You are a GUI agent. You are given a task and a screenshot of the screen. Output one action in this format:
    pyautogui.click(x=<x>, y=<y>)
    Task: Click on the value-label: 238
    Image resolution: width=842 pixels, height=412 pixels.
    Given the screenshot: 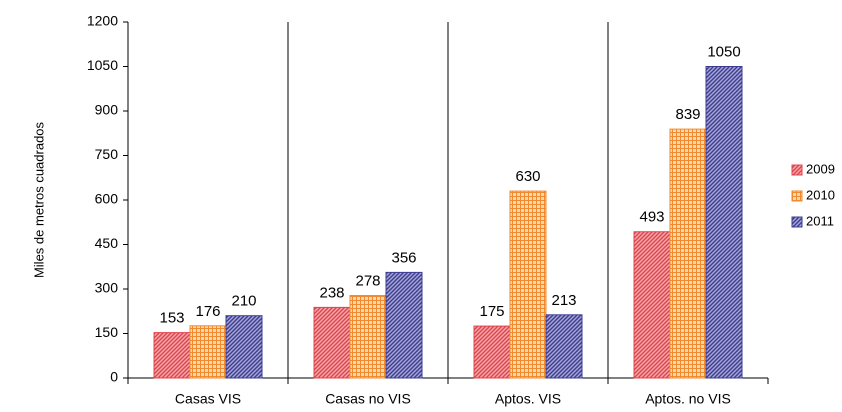 What is the action you would take?
    pyautogui.click(x=331, y=292)
    